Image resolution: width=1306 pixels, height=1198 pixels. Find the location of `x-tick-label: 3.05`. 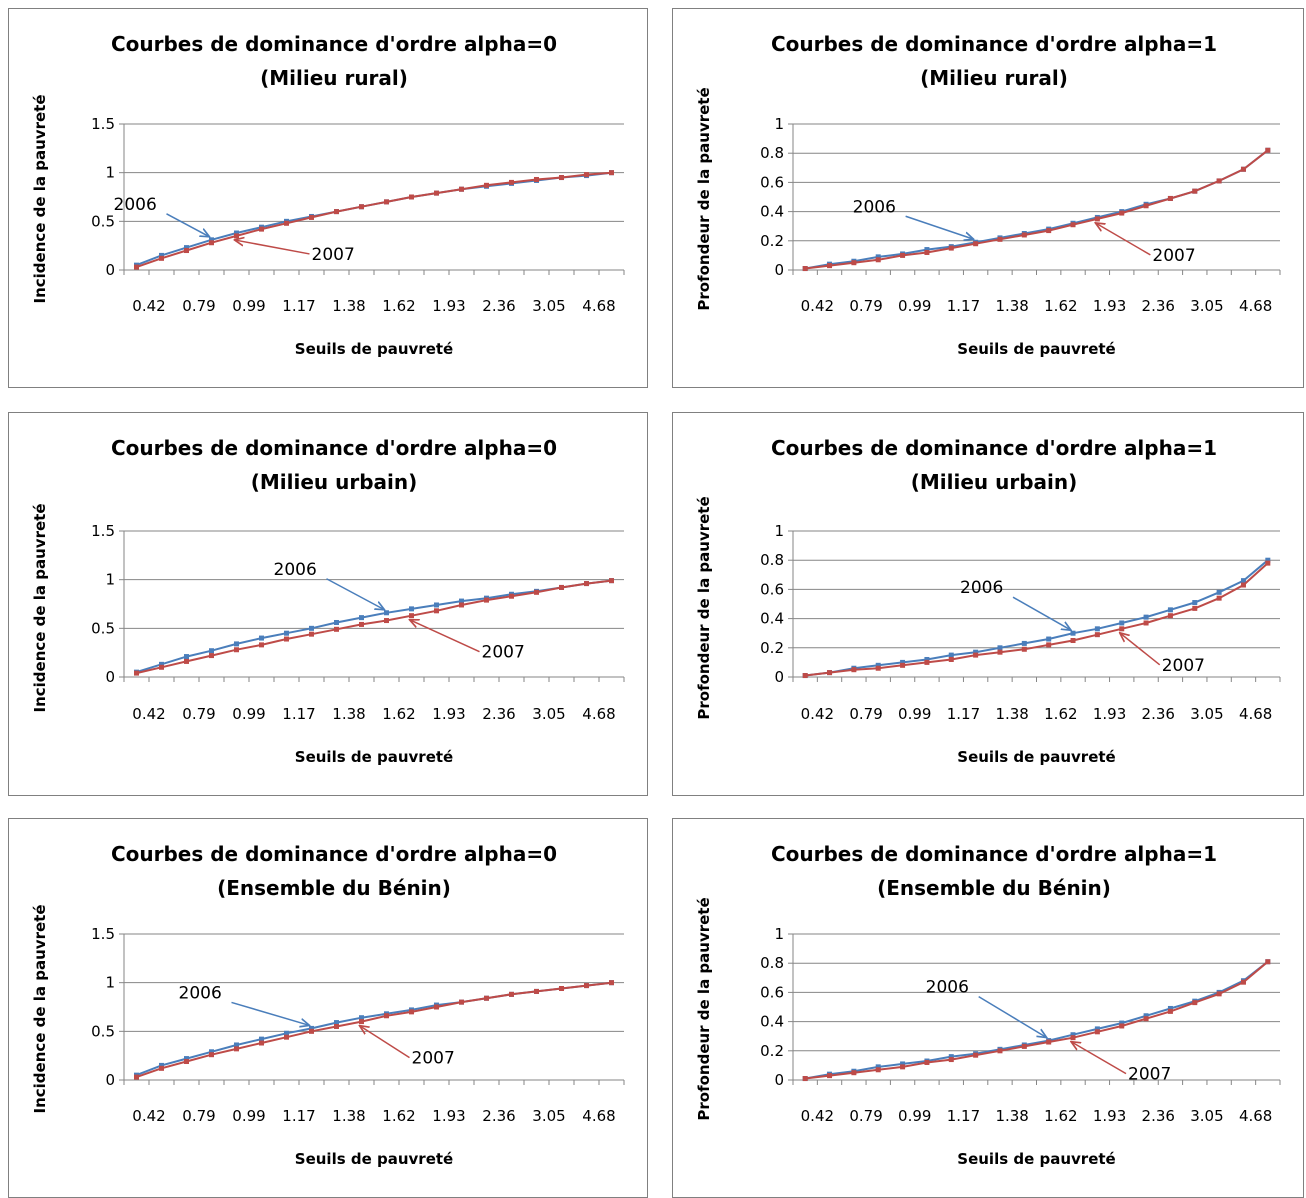

x-tick-label: 3.05 is located at coordinates (548, 1116).